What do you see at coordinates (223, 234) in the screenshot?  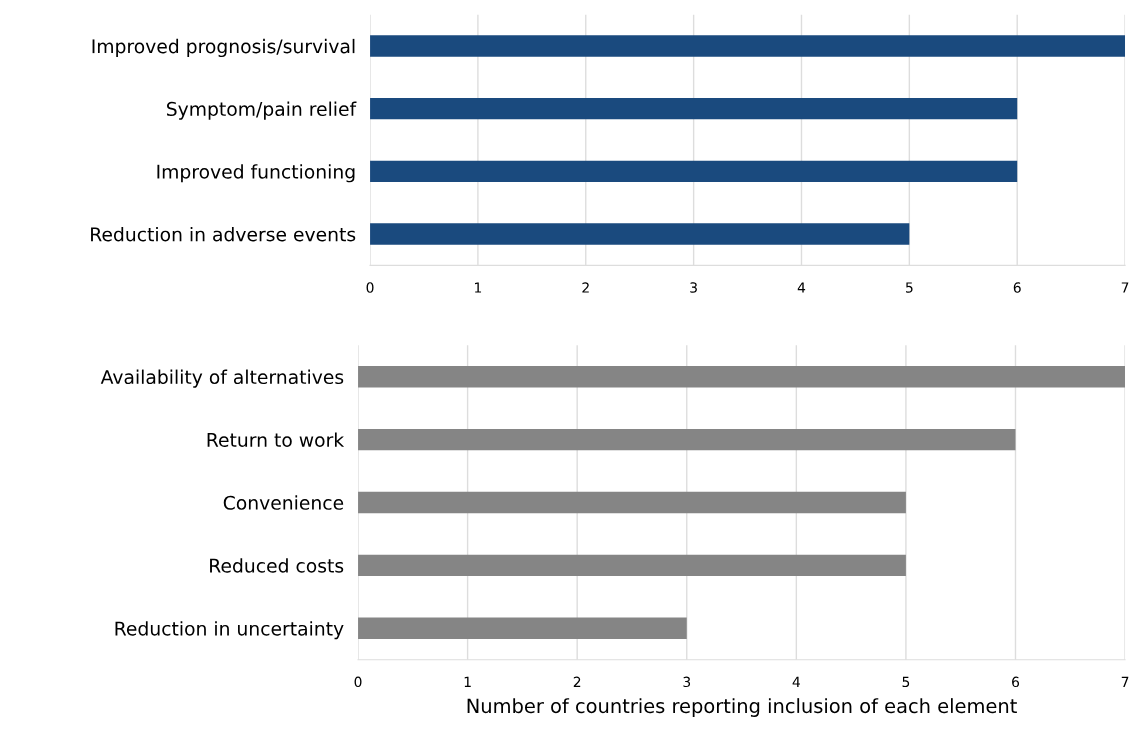 I see `y-tick-label: Reduction in adverse events` at bounding box center [223, 234].